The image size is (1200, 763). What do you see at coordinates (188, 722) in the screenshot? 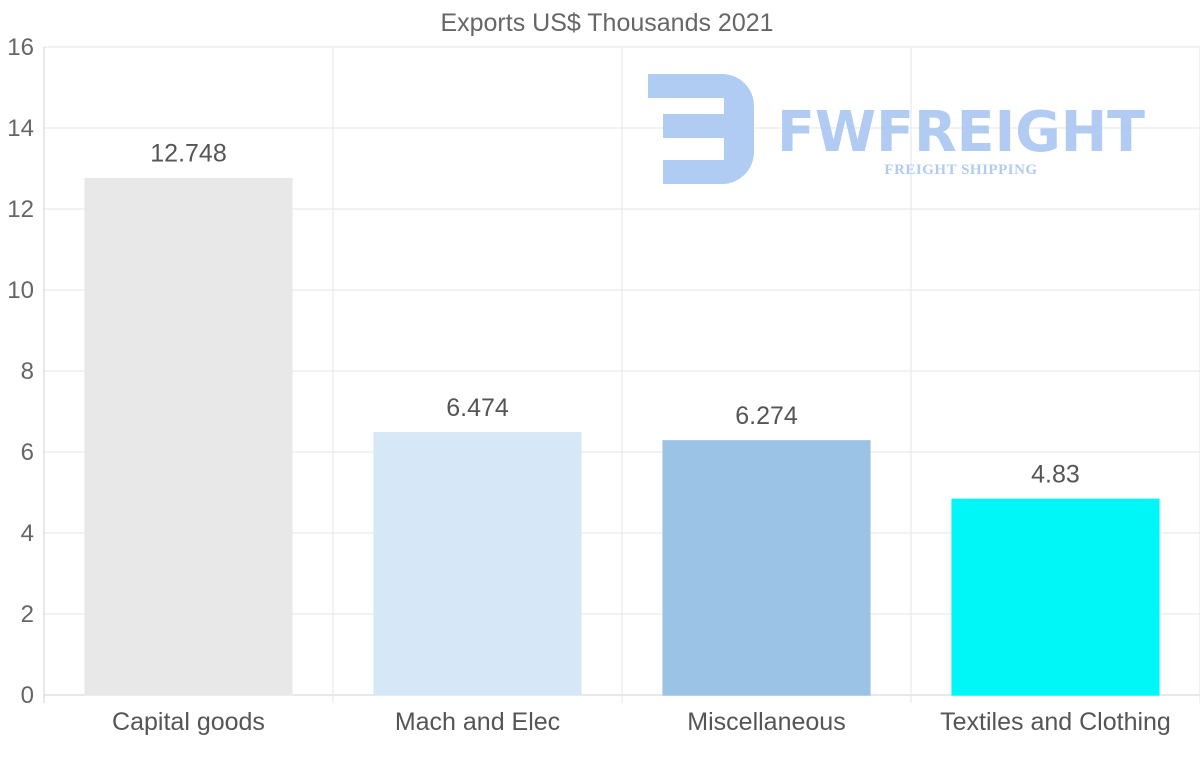
I see `x-tick-label: Capital goods` at bounding box center [188, 722].